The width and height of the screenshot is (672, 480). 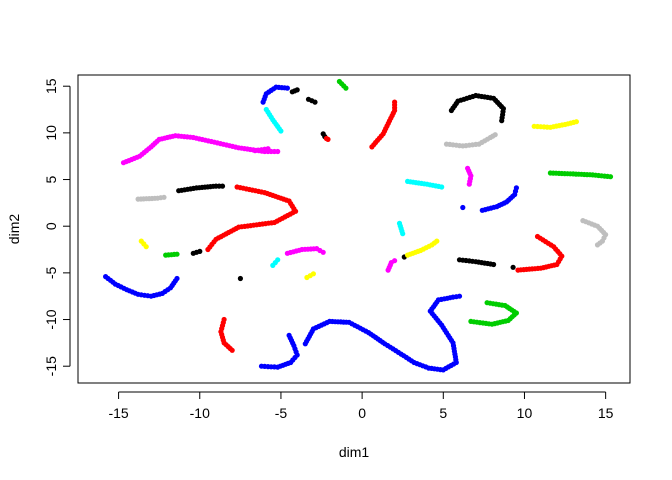 I want to click on x-axis: -15 -10 -5 0 5 10 15, so click(x=361, y=406).